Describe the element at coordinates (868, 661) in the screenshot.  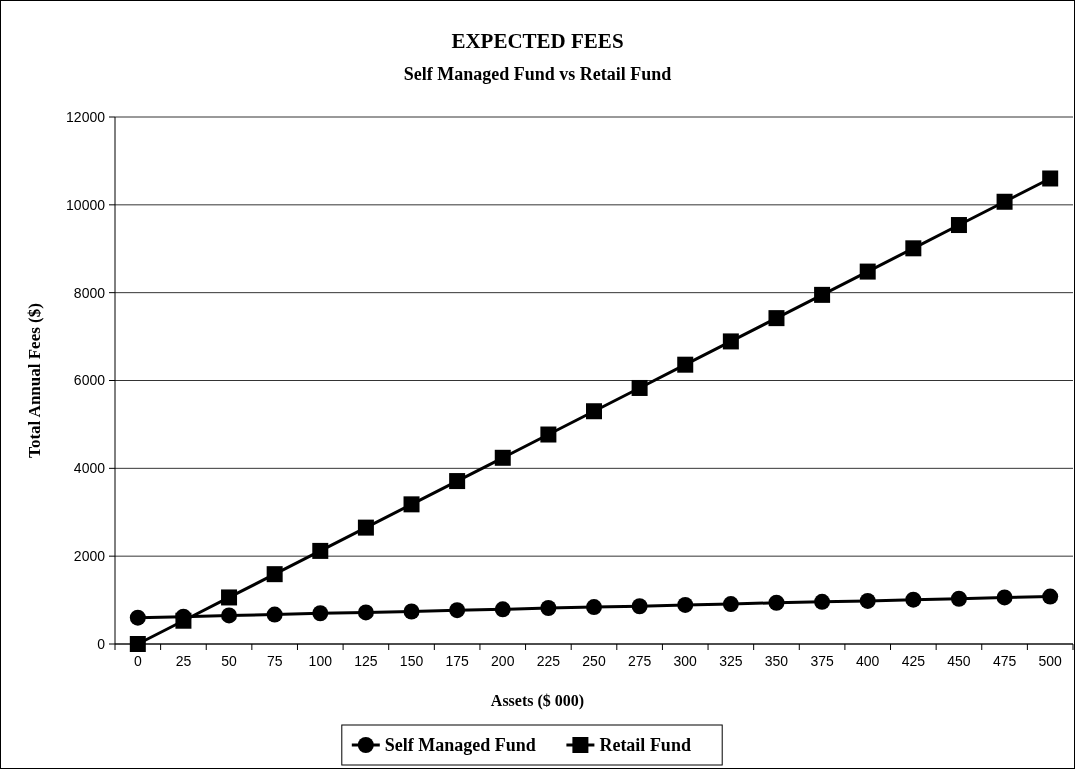
I see `x-tick-label: 400` at that location.